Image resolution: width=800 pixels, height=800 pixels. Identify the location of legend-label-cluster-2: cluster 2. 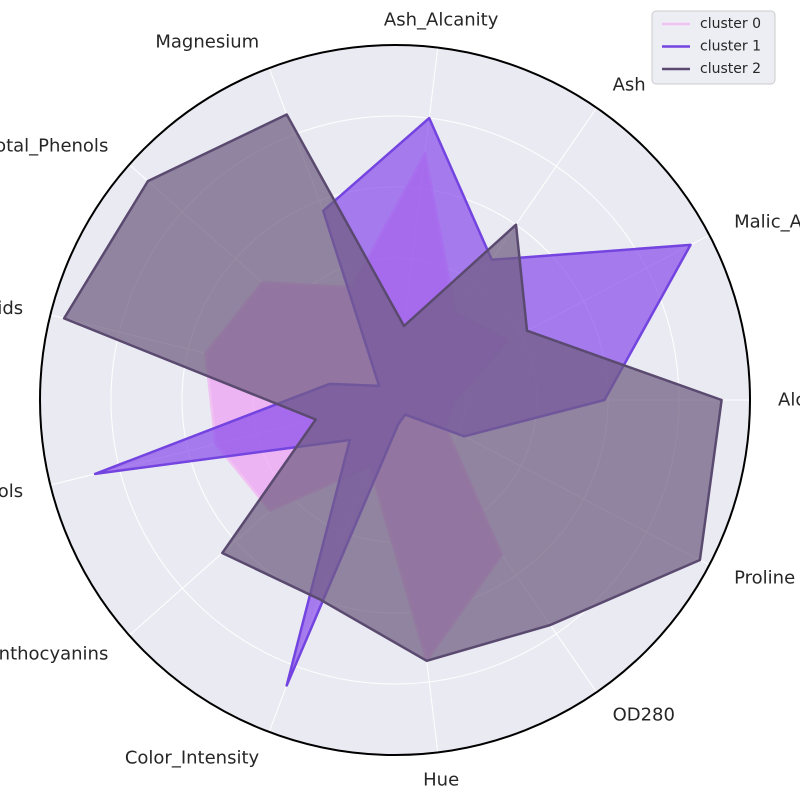
(730, 69).